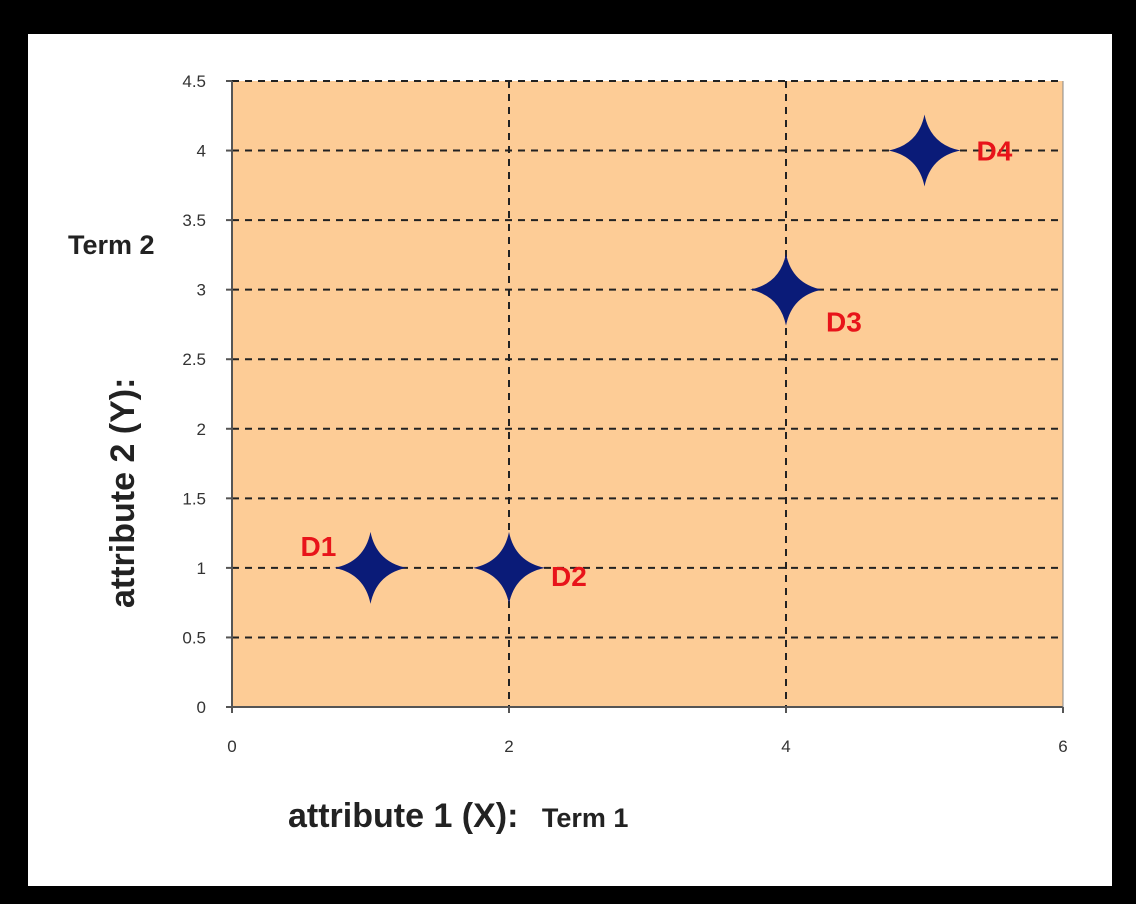 The width and height of the screenshot is (1136, 904). I want to click on y-tick-label: 4.5, so click(194, 81).